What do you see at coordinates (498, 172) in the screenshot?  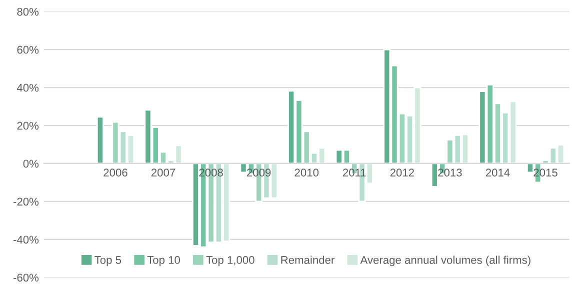 I see `x-tick-label: 2014` at bounding box center [498, 172].